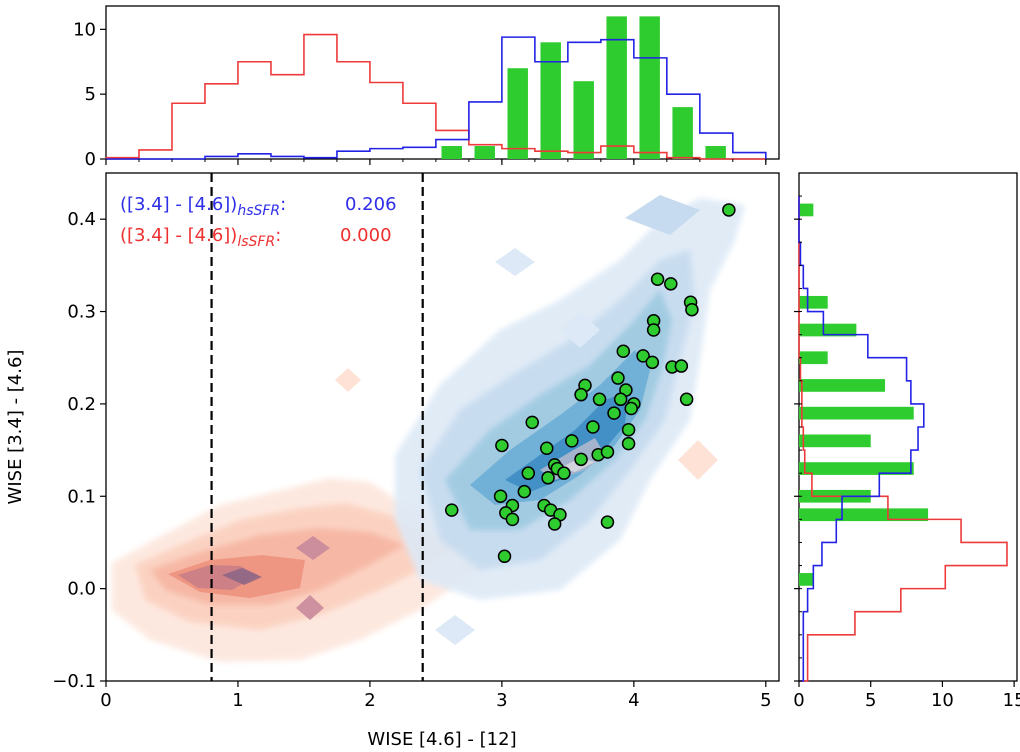 The image size is (1020, 752). I want to click on x-tick-label: 0, so click(105, 700).